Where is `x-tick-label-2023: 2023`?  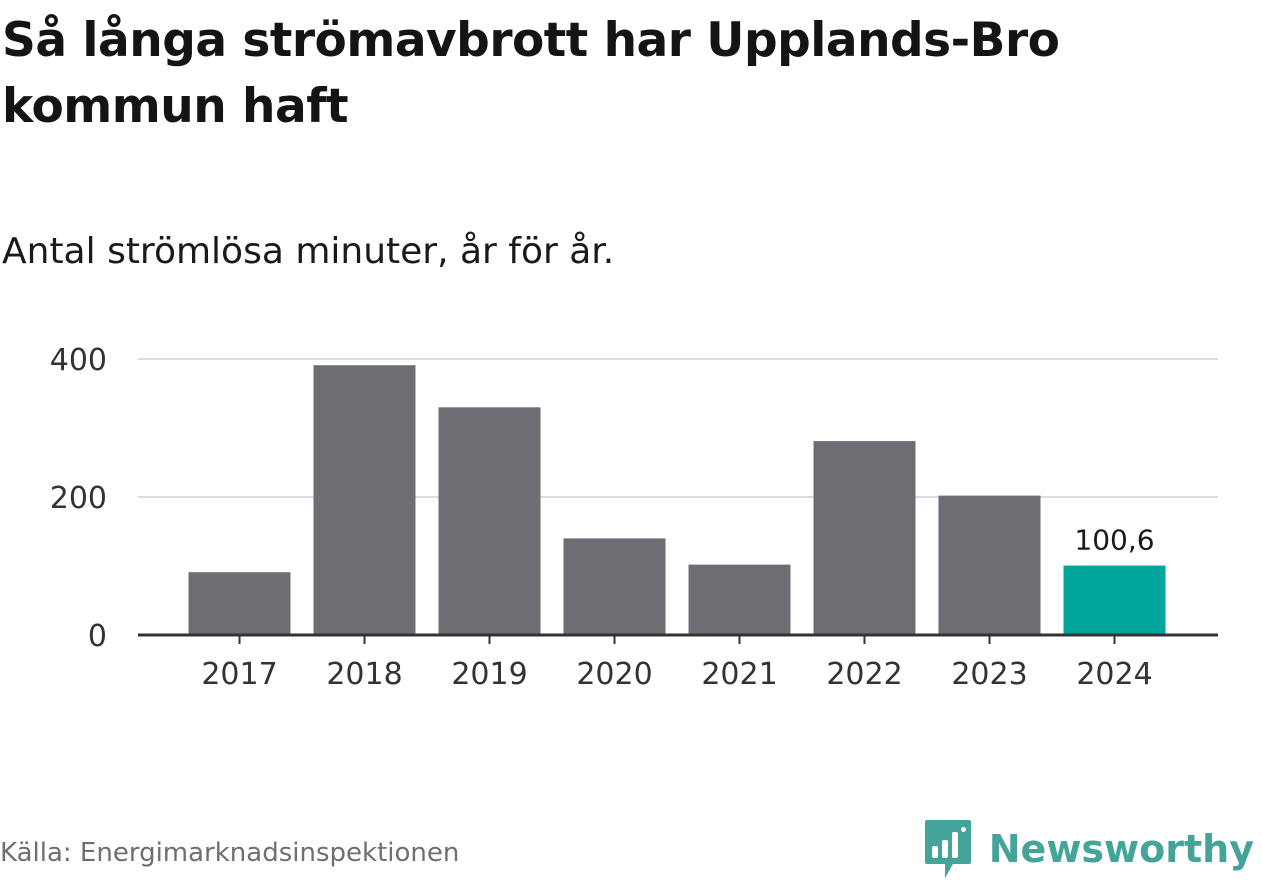
x-tick-label-2023: 2023 is located at coordinates (989, 674).